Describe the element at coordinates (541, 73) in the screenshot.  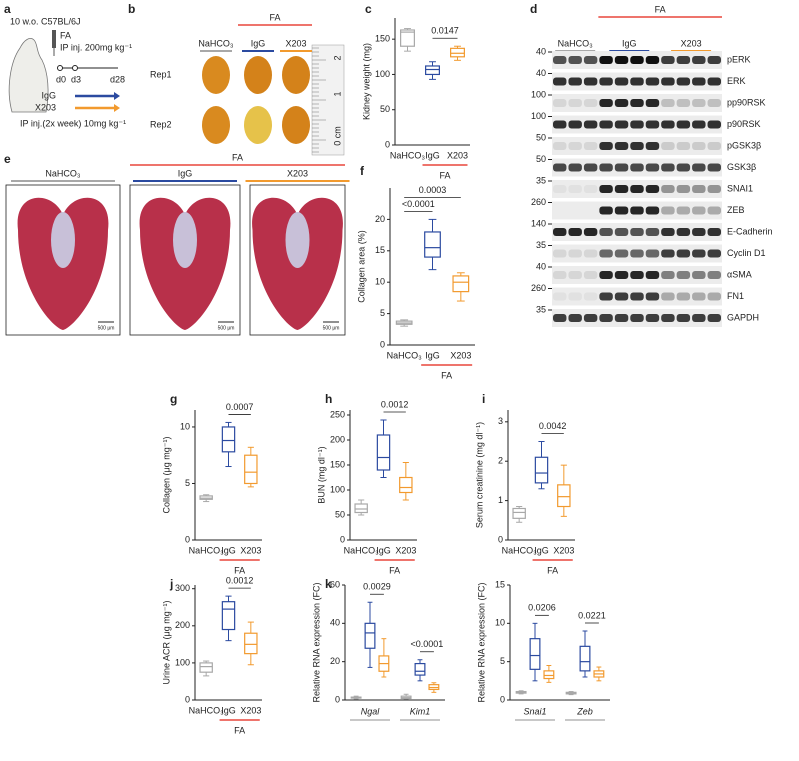
I see `mw-label: 40` at that location.